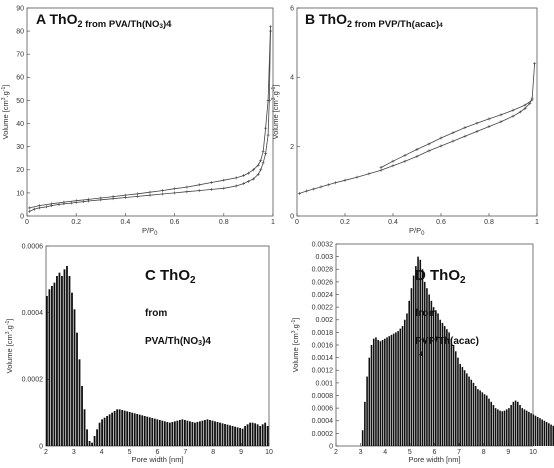 This screenshot has height=468, width=554. Describe the element at coordinates (20, 32) in the screenshot. I see `y-tick-label: 80` at that location.